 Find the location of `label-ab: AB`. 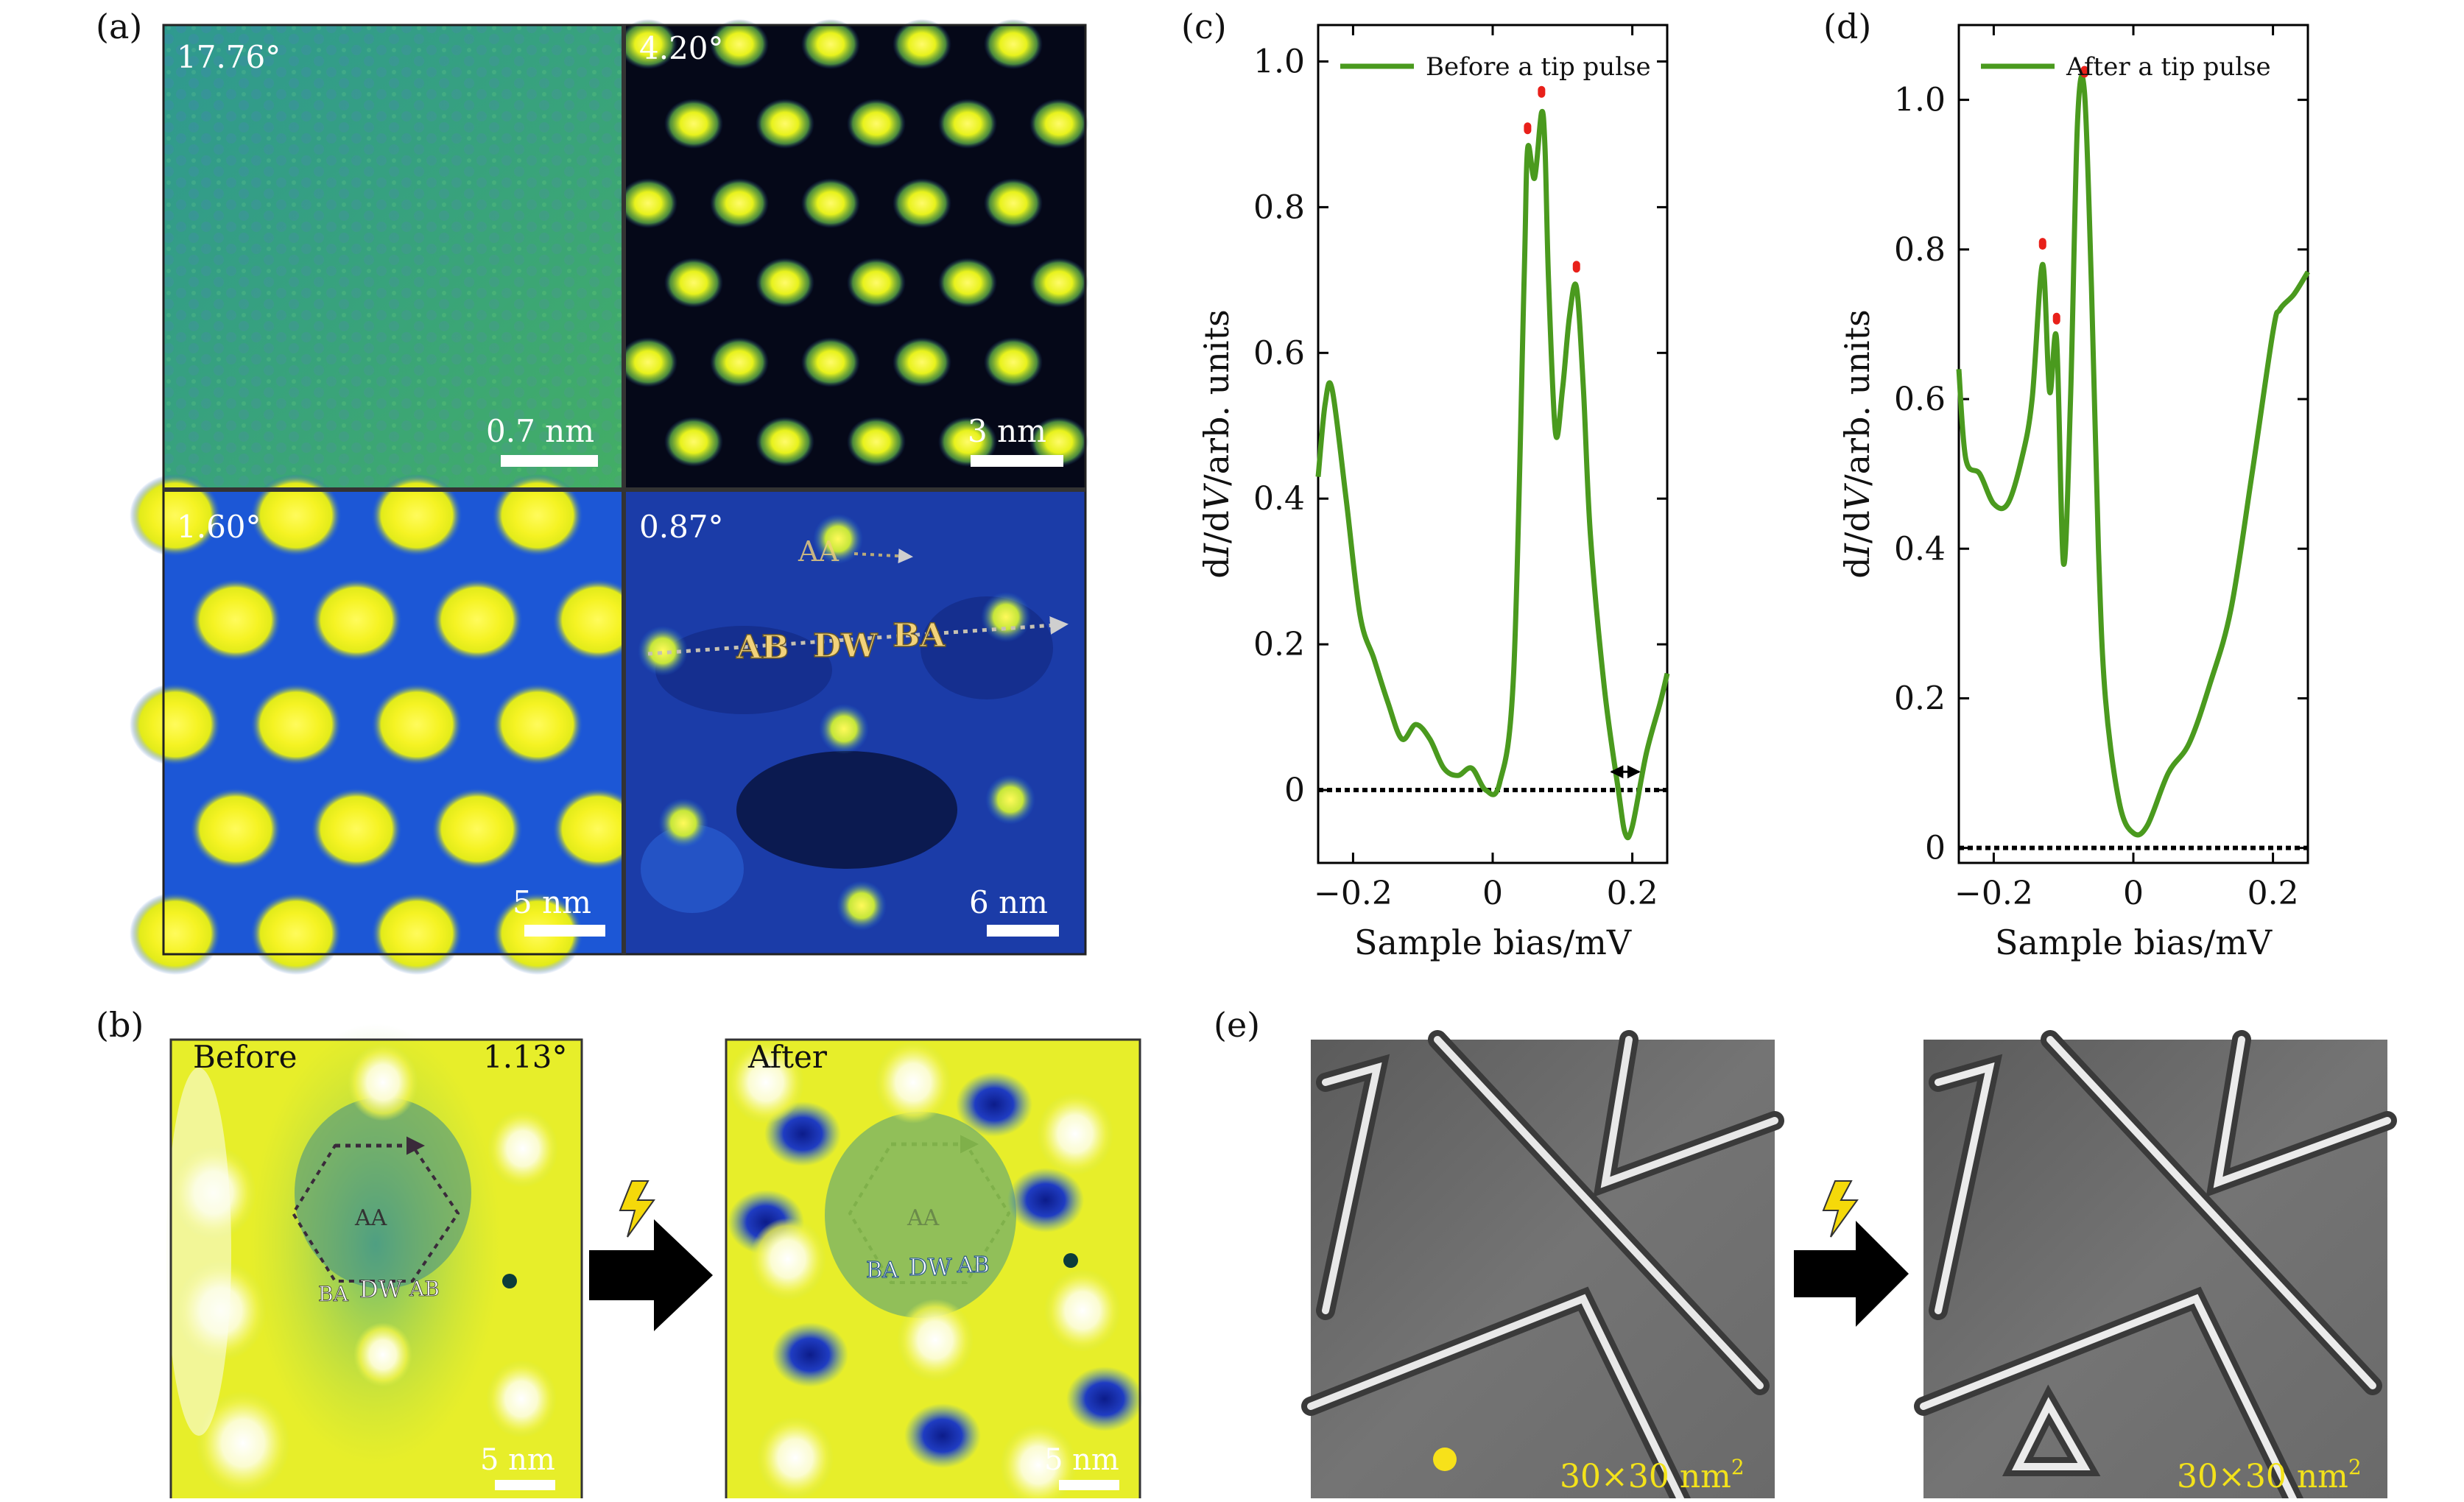

label-ab: AB is located at coordinates (763, 647).